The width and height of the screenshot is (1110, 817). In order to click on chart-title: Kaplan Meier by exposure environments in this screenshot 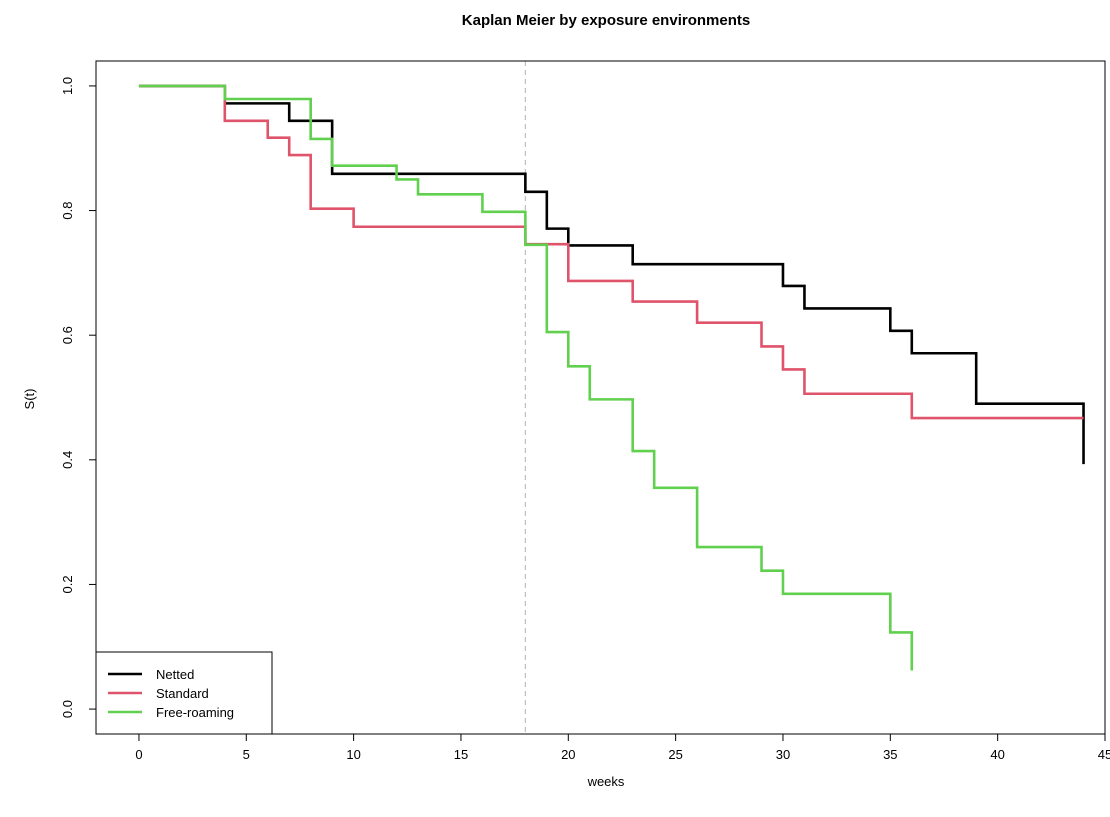, I will do `click(606, 20)`.